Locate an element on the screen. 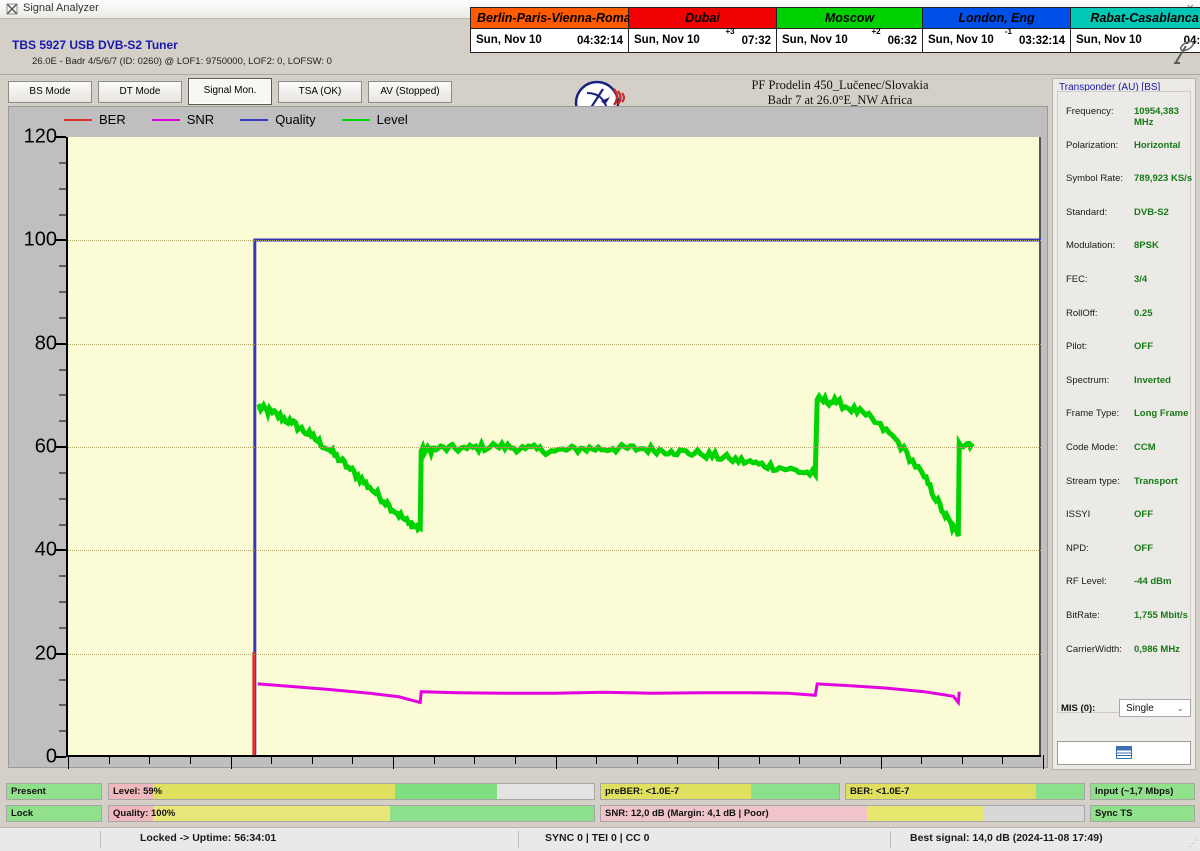 This screenshot has height=851, width=1200. clock-column: London, Eng Sun, Nov 10 -1 03:32:14 is located at coordinates (997, 30).